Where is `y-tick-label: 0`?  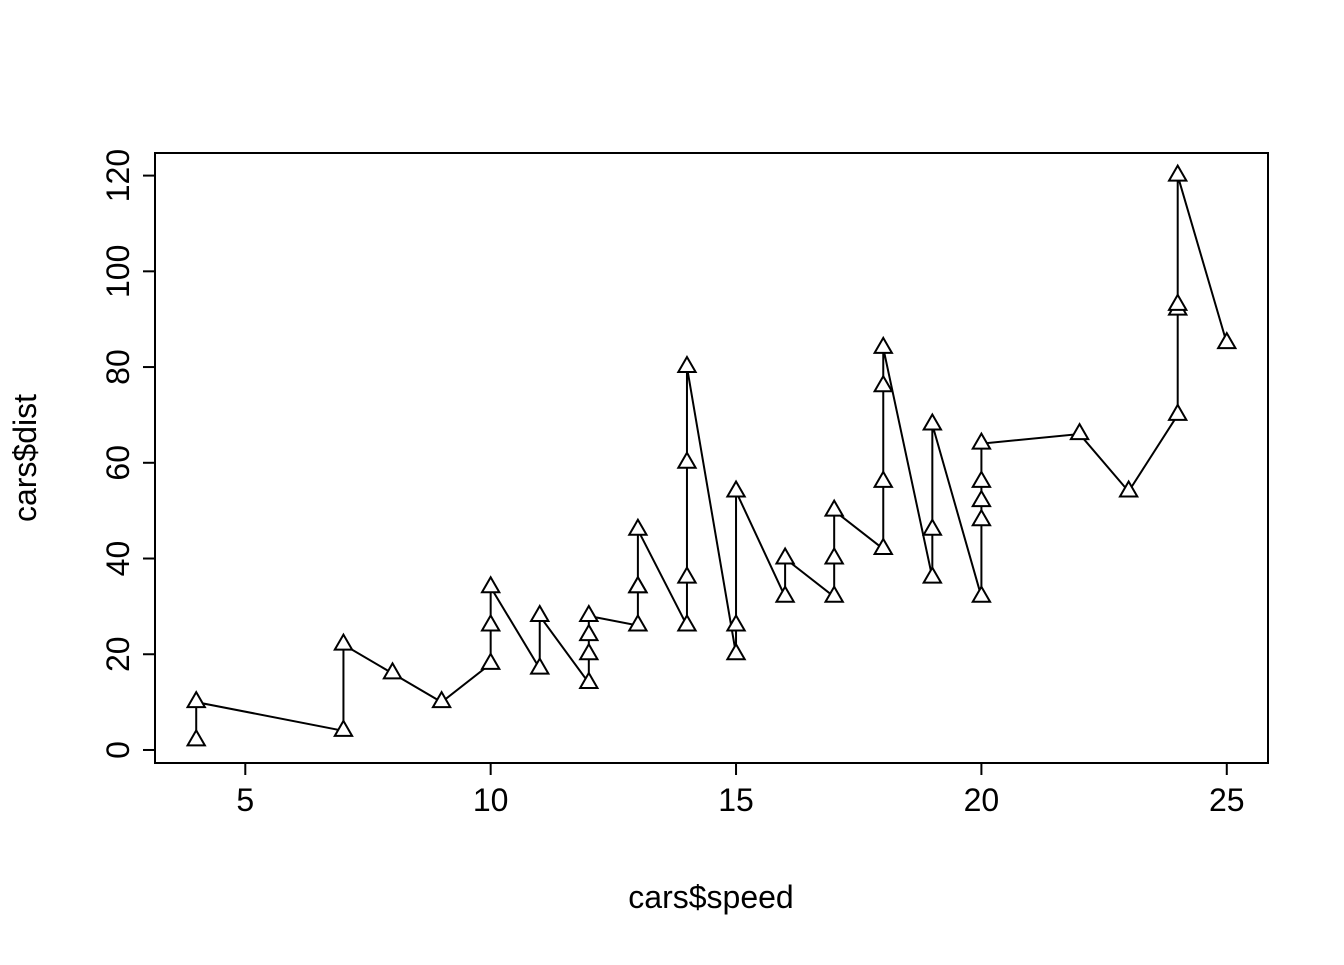
y-tick-label: 0 is located at coordinates (118, 750).